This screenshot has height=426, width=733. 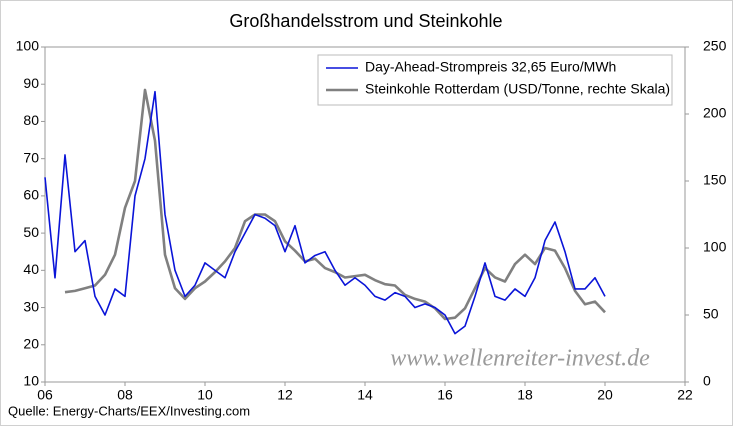 What do you see at coordinates (125, 395) in the screenshot?
I see `x-tick-label: 08` at bounding box center [125, 395].